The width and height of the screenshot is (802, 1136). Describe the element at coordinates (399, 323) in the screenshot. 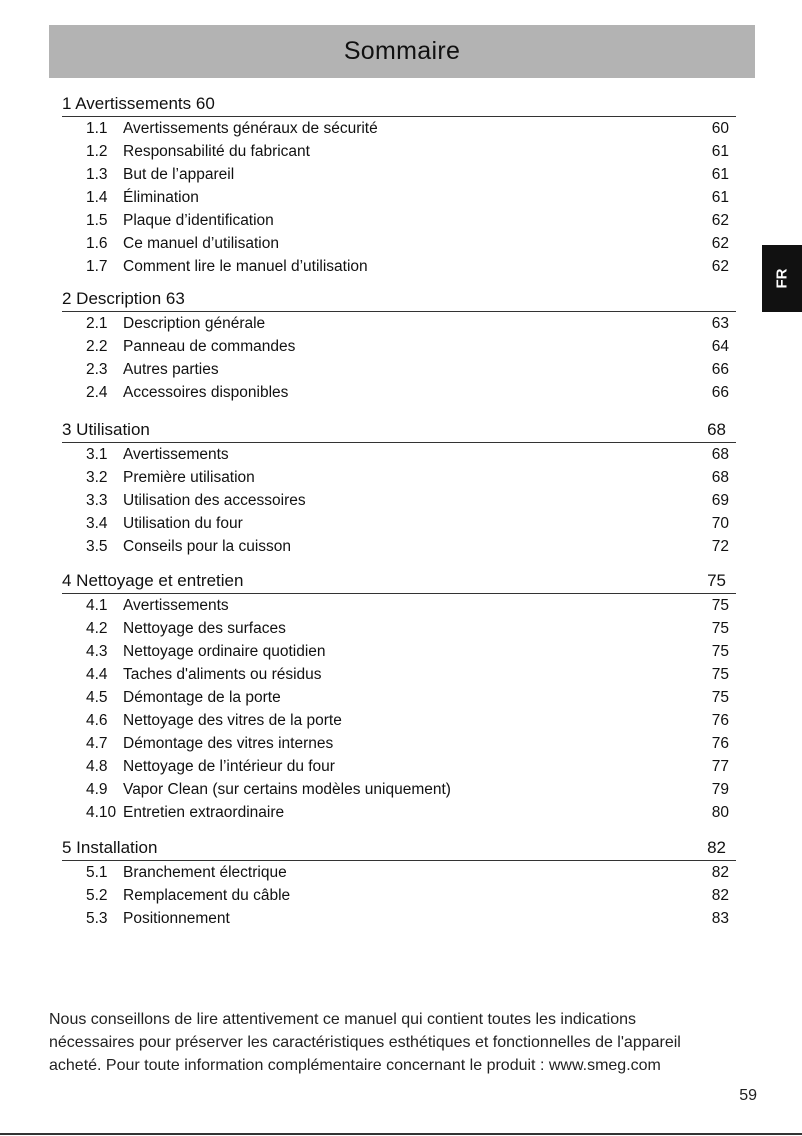

I see `toc-entry: 2.1 Description générale 63` at that location.